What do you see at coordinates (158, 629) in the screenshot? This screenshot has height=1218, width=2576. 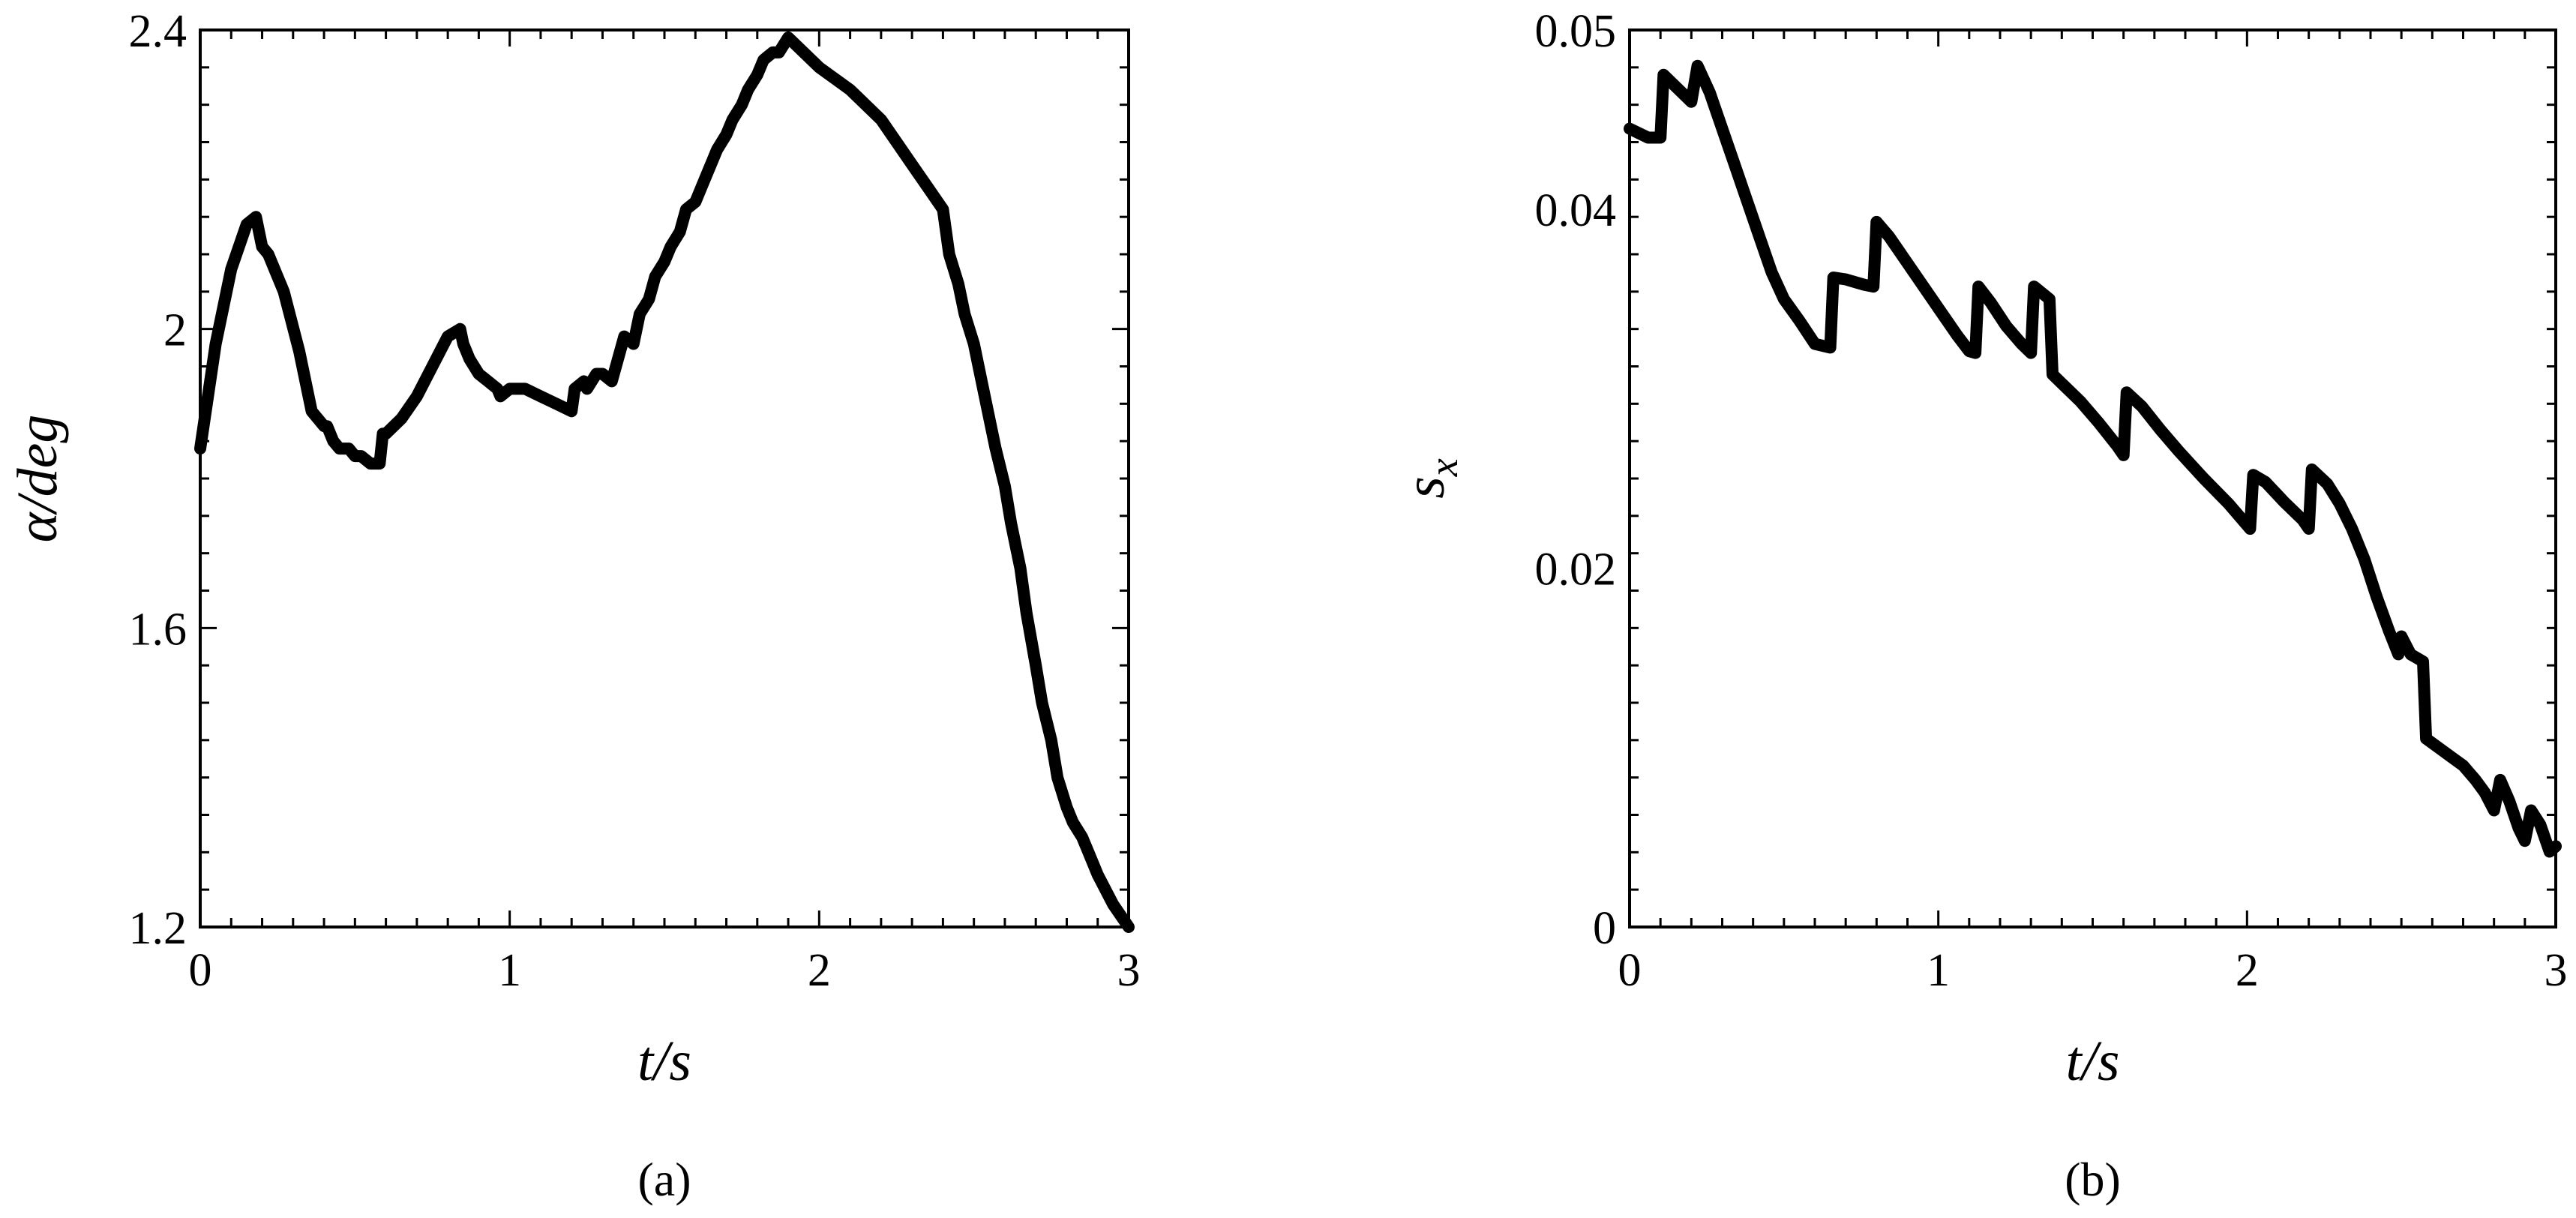 I see `y-tick-label: 1.6` at bounding box center [158, 629].